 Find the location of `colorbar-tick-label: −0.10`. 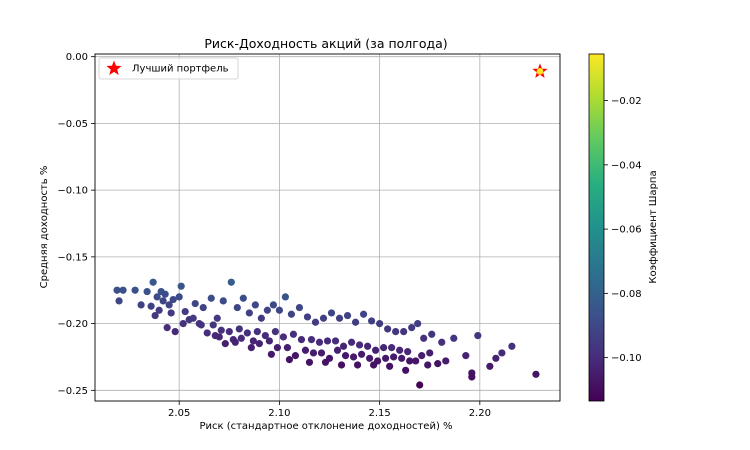

colorbar-tick-label: −0.10 is located at coordinates (626, 358).